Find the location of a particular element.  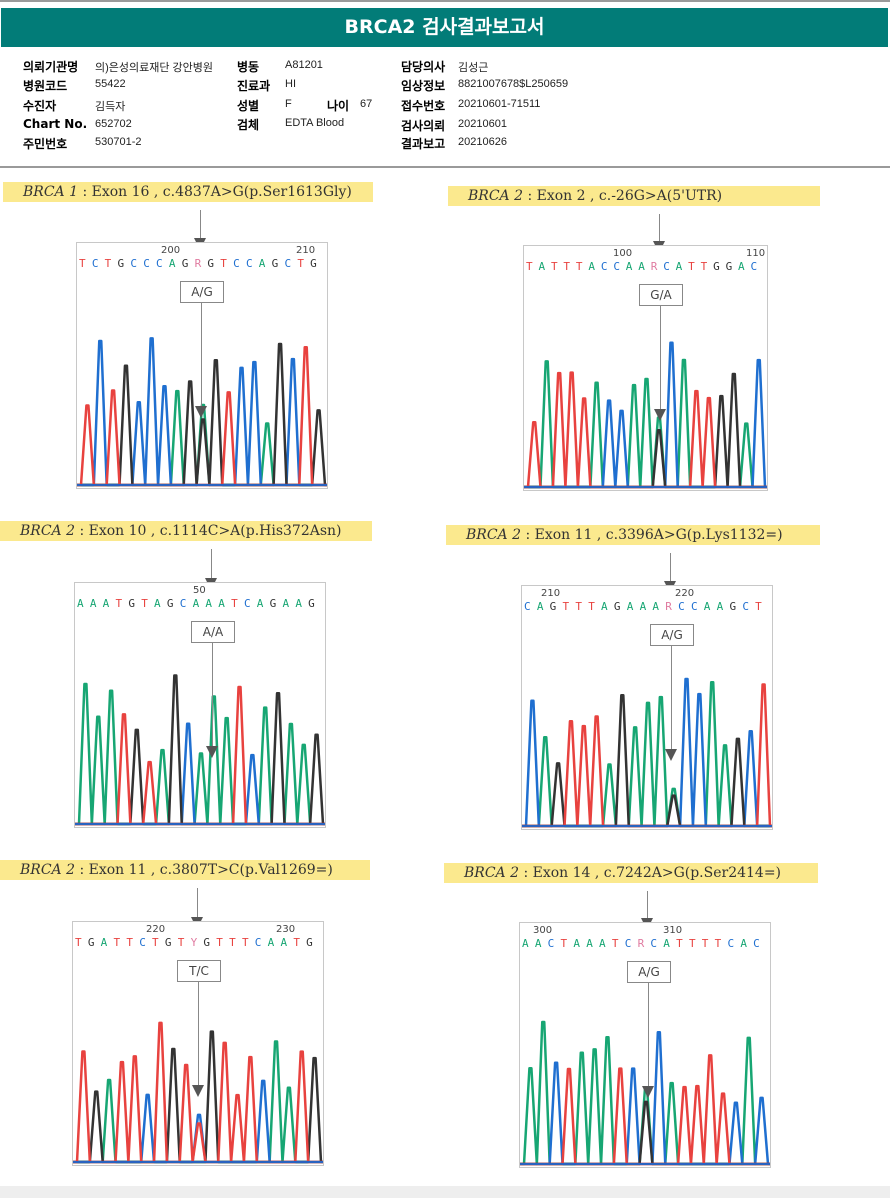

ward-value: A81201 is located at coordinates (304, 65).